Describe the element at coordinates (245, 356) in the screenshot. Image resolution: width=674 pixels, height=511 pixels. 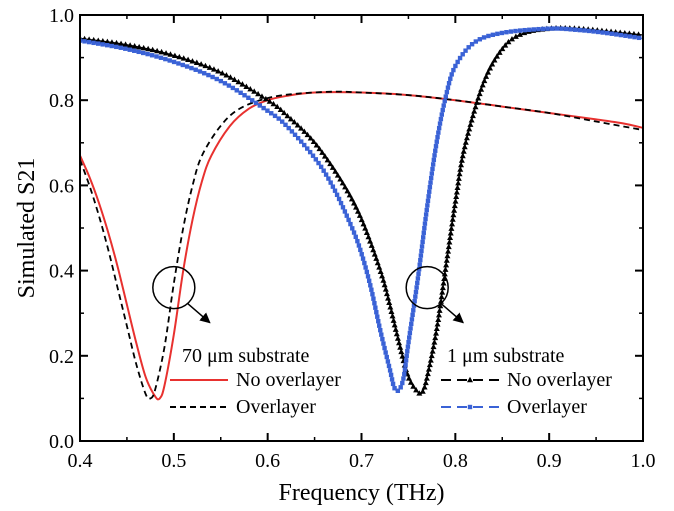
I see `legend-group-label: 70 μm substrate` at that location.